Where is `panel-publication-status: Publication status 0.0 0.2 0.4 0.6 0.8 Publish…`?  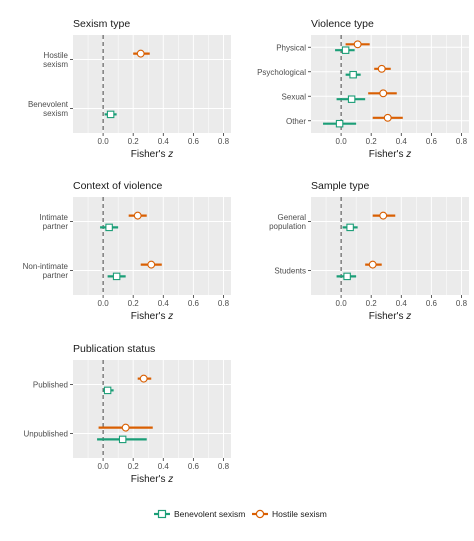
panel-publication-status: Publication status 0.0 0.2 0.4 0.6 0.8 Publish… is located at coordinates (127, 414).